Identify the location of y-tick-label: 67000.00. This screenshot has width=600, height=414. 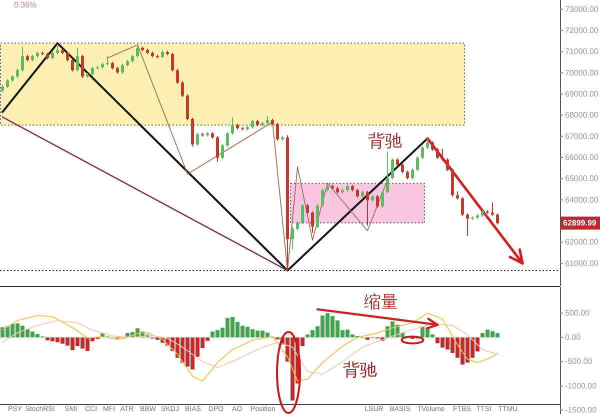
(581, 136).